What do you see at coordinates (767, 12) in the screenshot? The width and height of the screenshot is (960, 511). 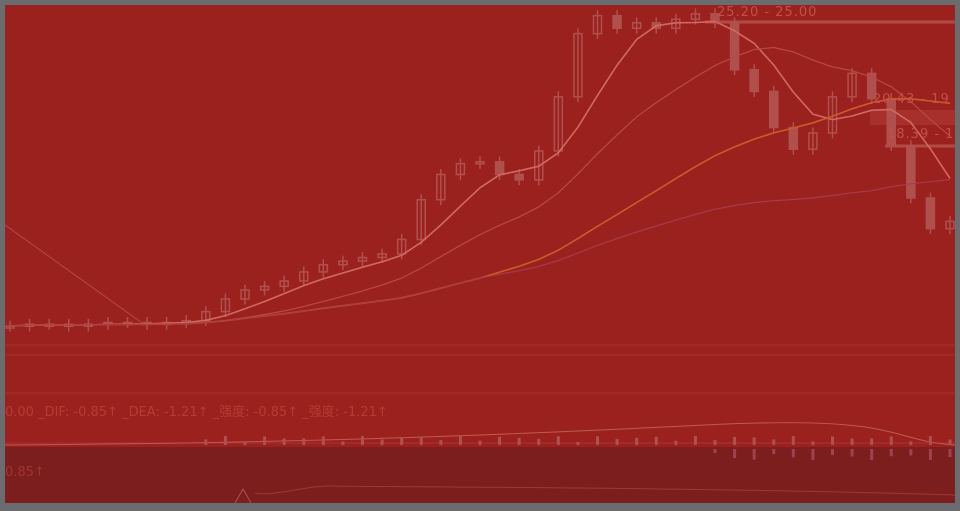 I see `price-annotation-high: 25.20 - 25.00` at bounding box center [767, 12].